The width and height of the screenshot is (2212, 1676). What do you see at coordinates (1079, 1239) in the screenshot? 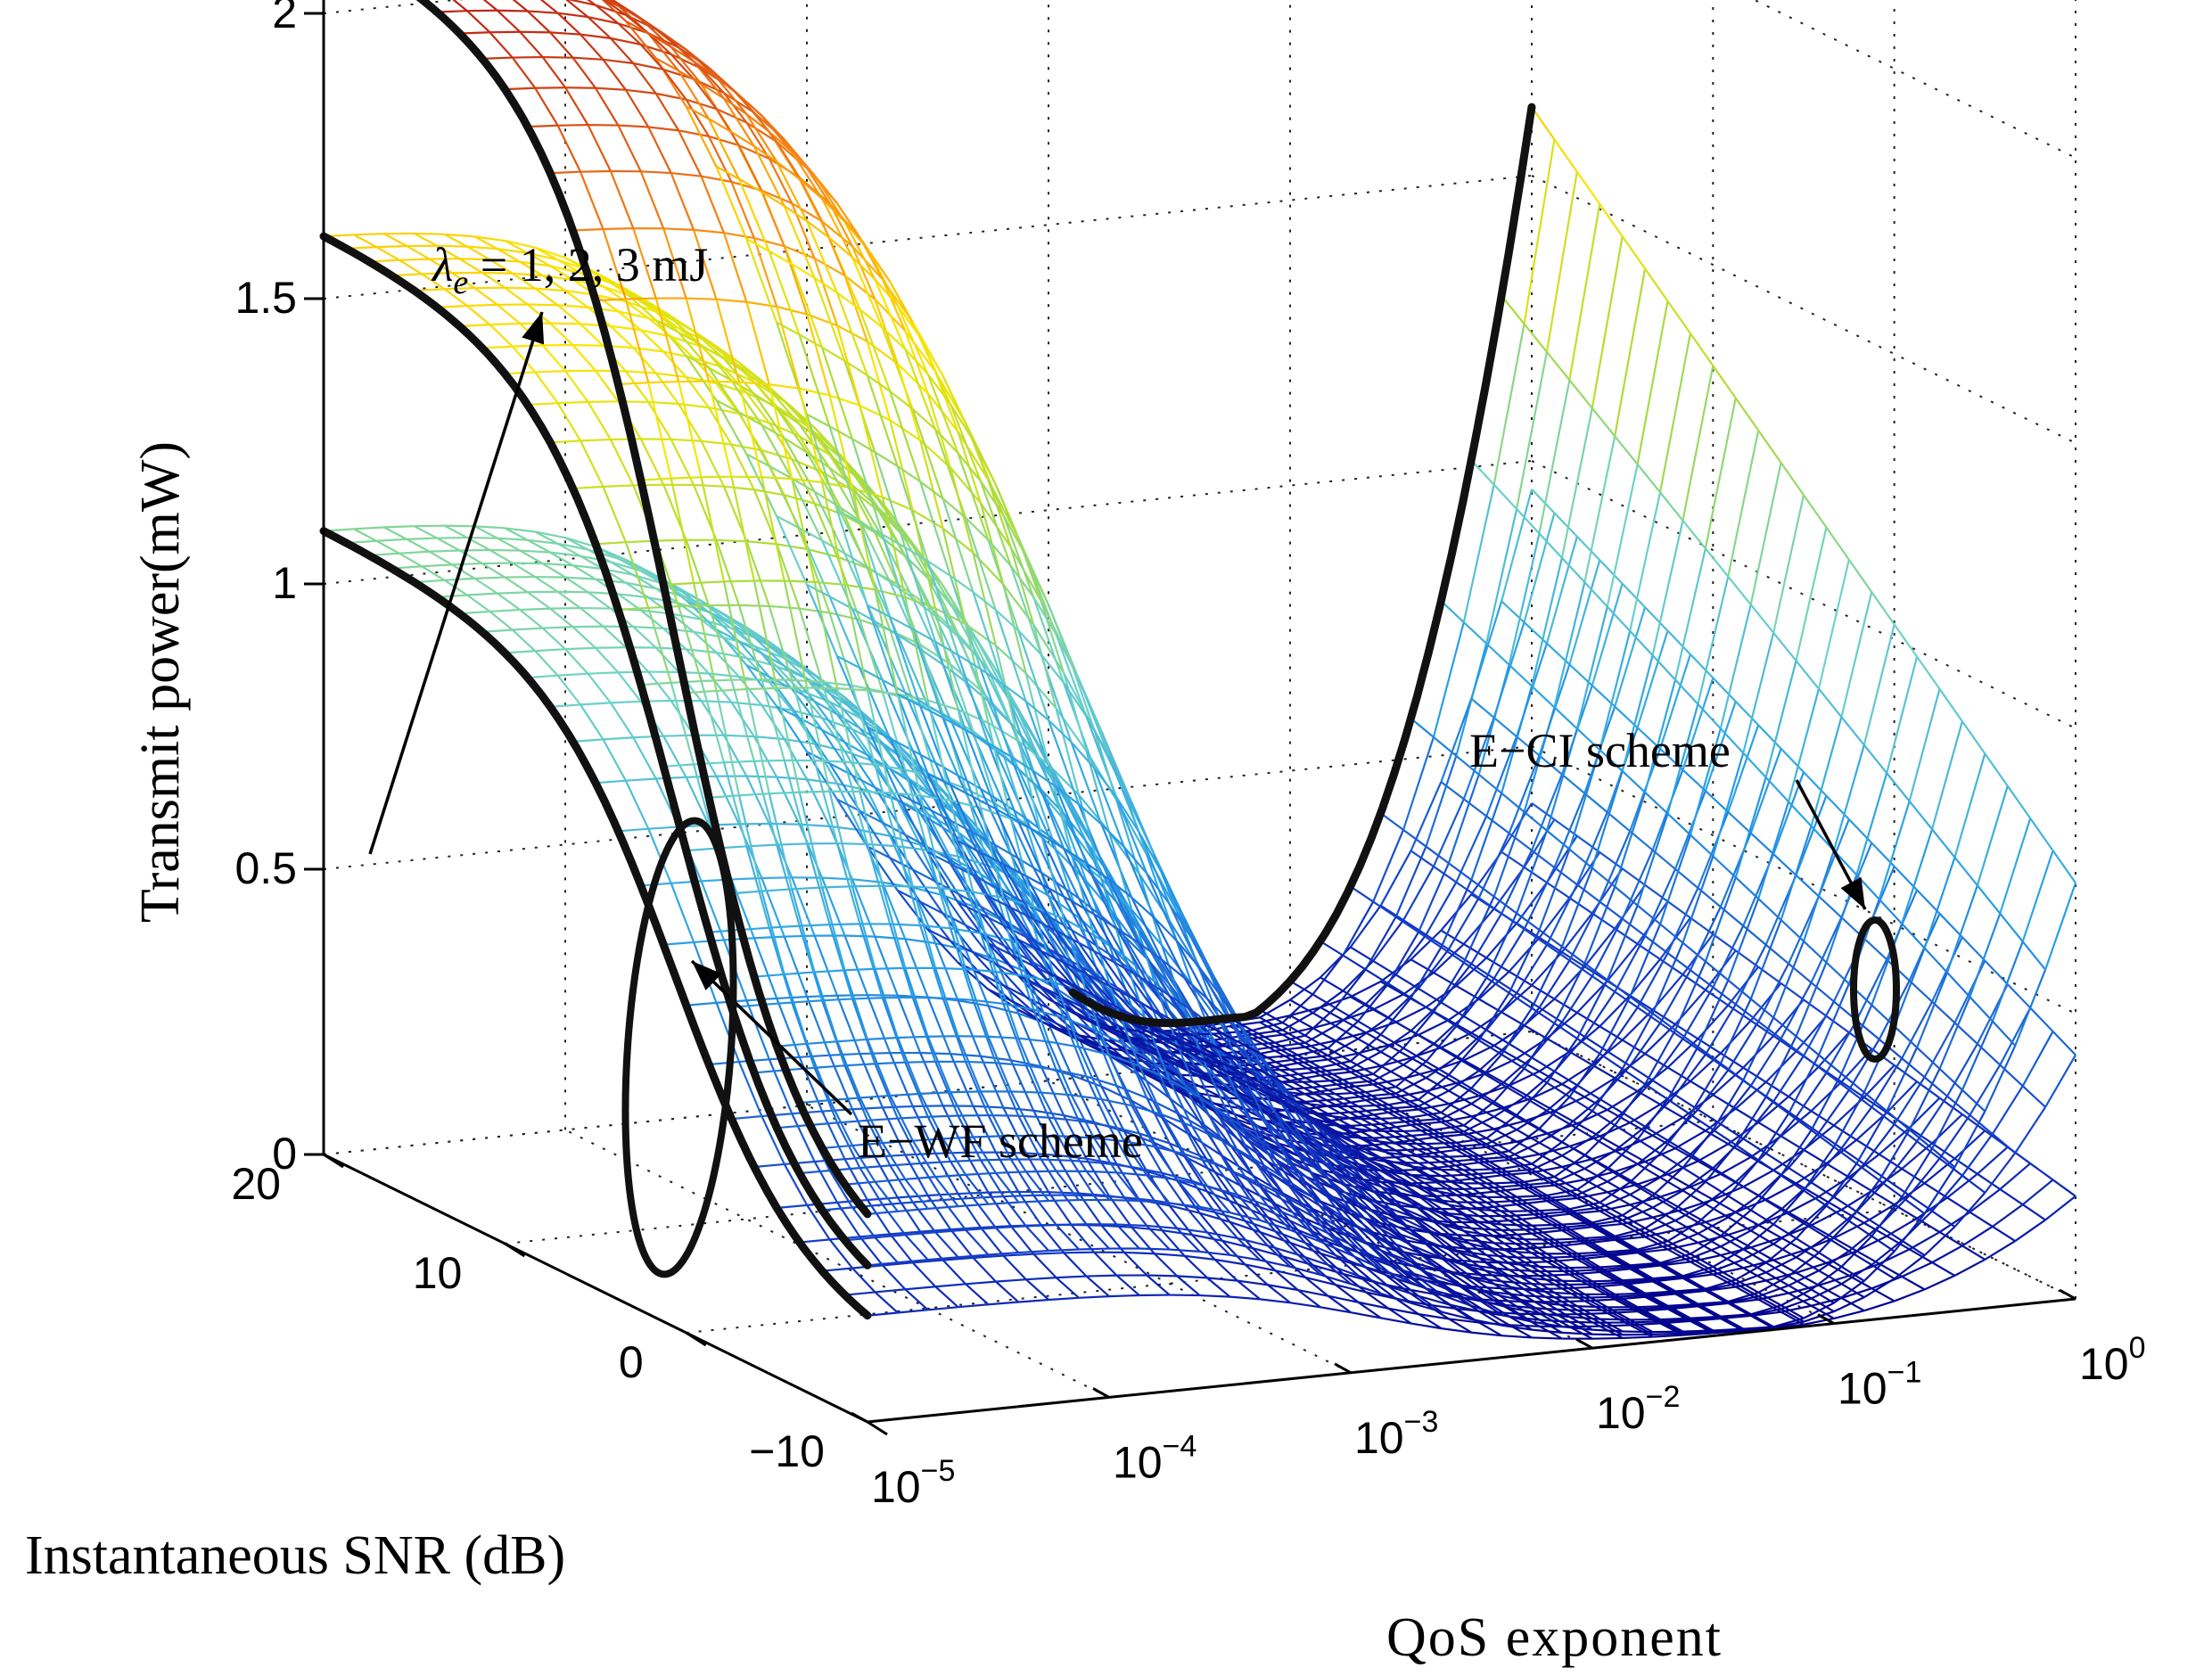
I see `grid-line` at bounding box center [1079, 1239].